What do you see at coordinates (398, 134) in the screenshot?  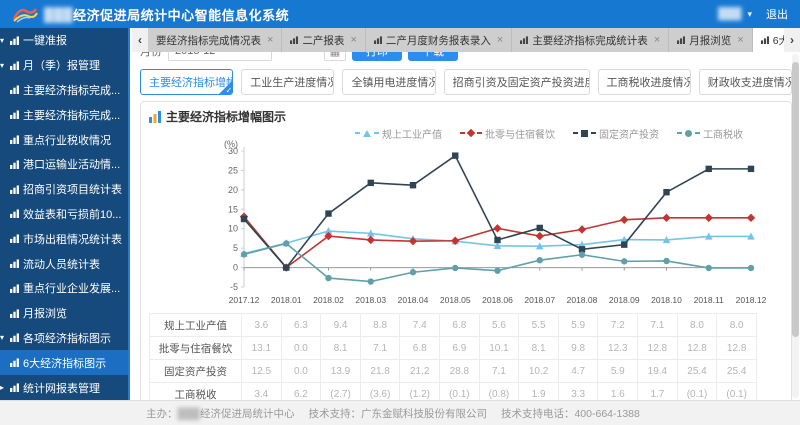 I see `legend-item: 规上工业产值` at bounding box center [398, 134].